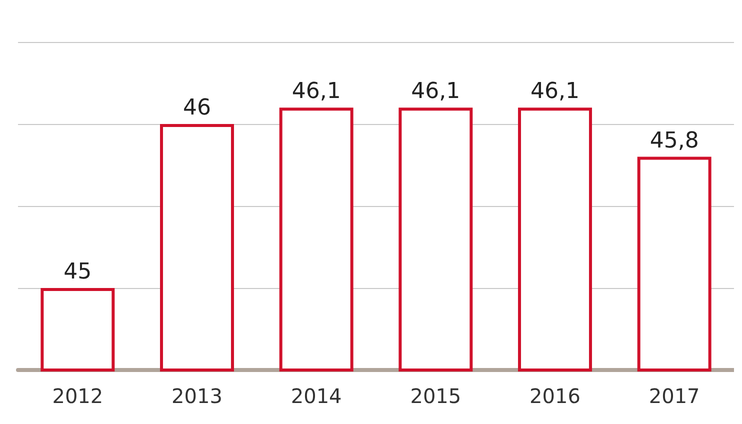  Describe the element at coordinates (674, 396) in the screenshot. I see `x-tick-label: 2017` at that location.